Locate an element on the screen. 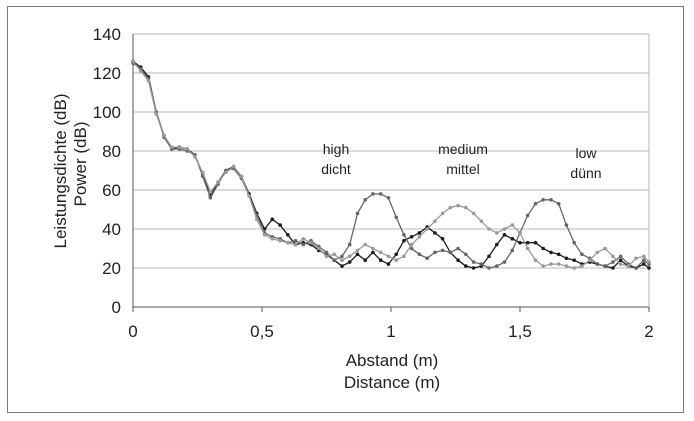 The height and width of the screenshot is (421, 694). annotation-low: low is located at coordinates (586, 153).